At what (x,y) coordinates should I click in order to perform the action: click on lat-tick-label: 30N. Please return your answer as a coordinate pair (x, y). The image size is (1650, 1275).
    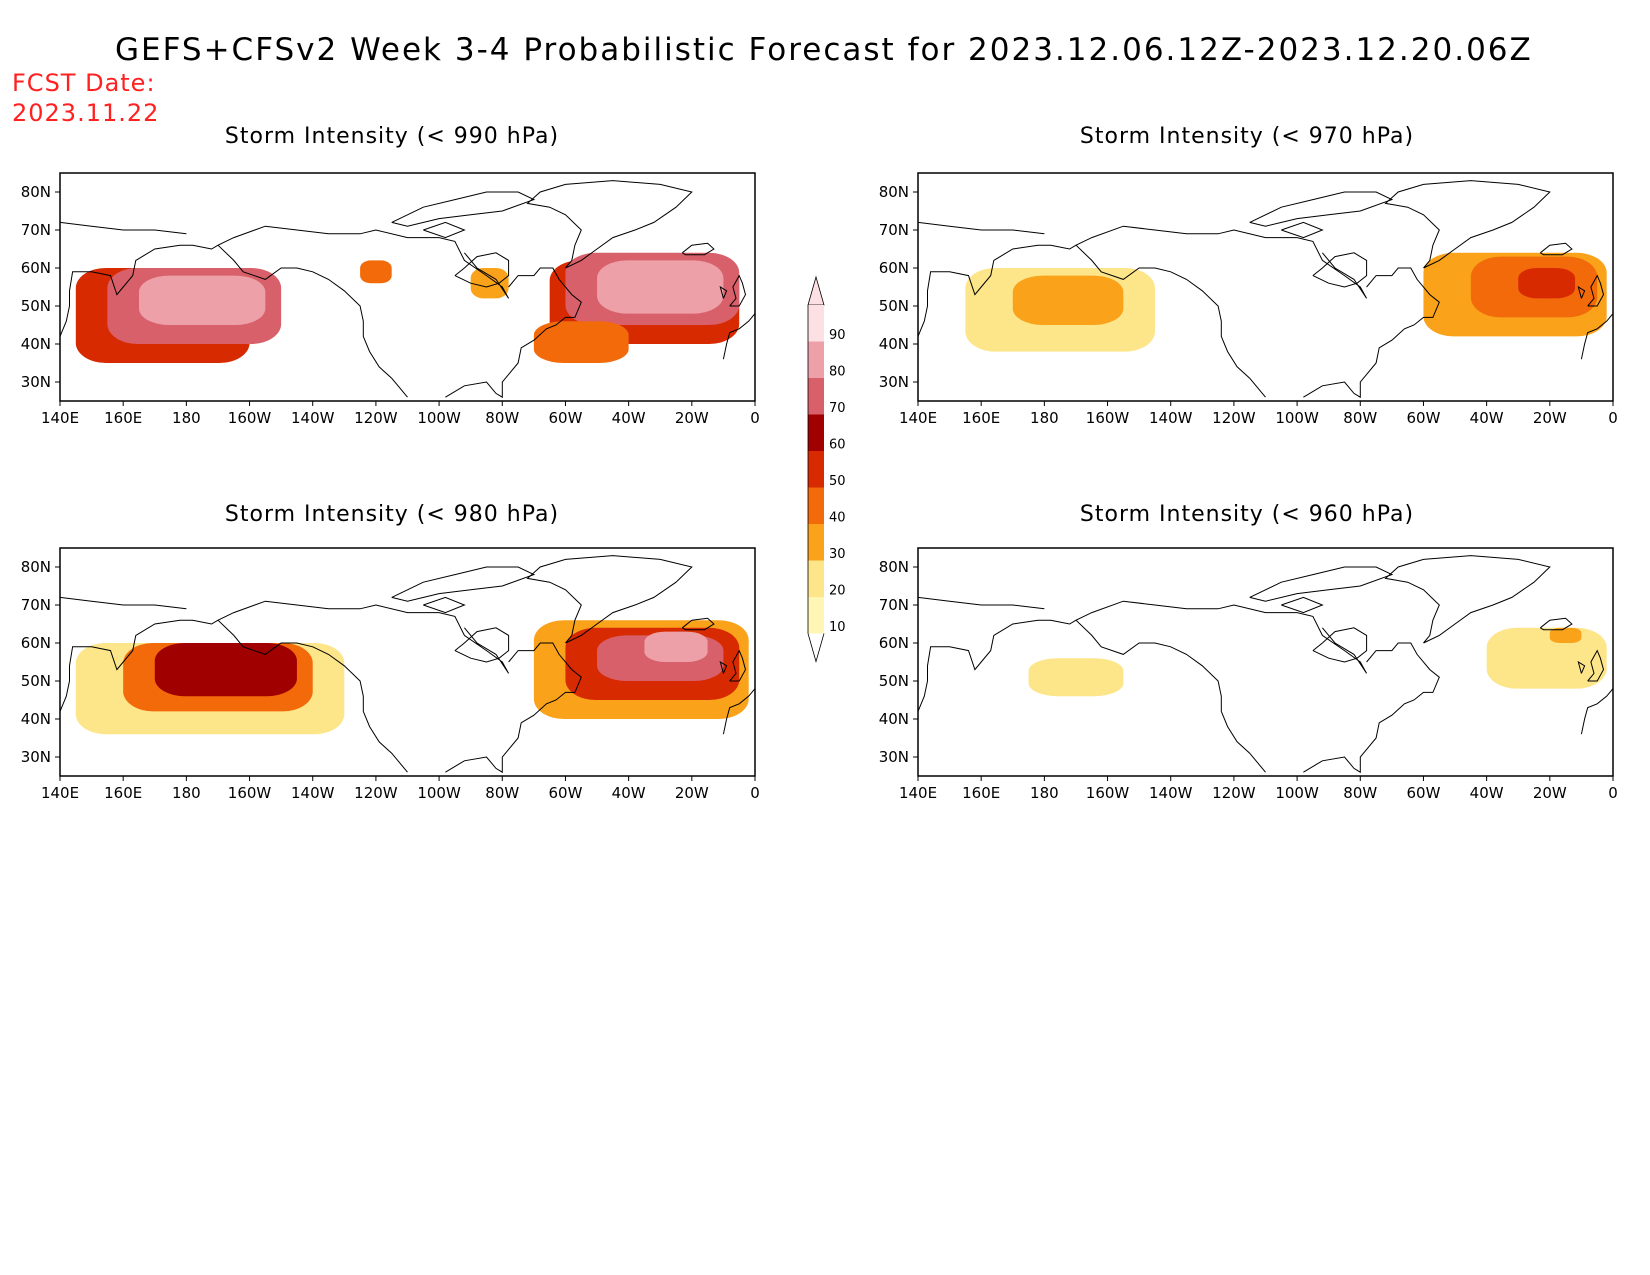
    Looking at the image, I should click on (894, 757).